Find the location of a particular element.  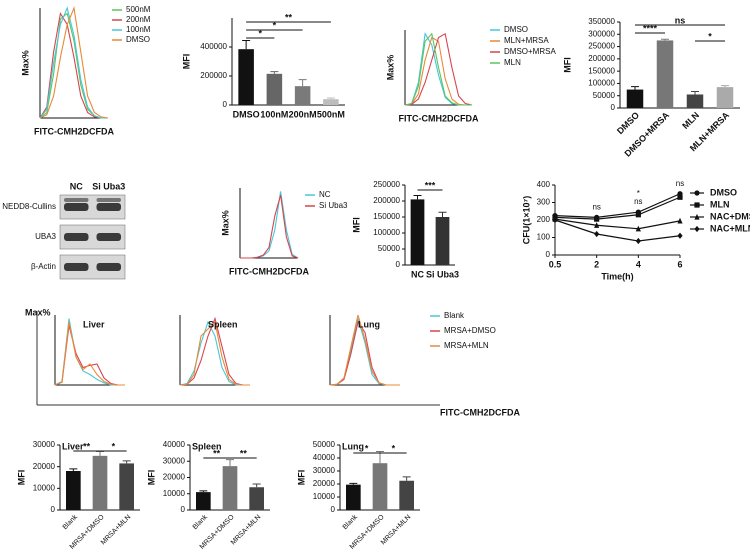

x-tick-label: 4 is located at coordinates (638, 264).